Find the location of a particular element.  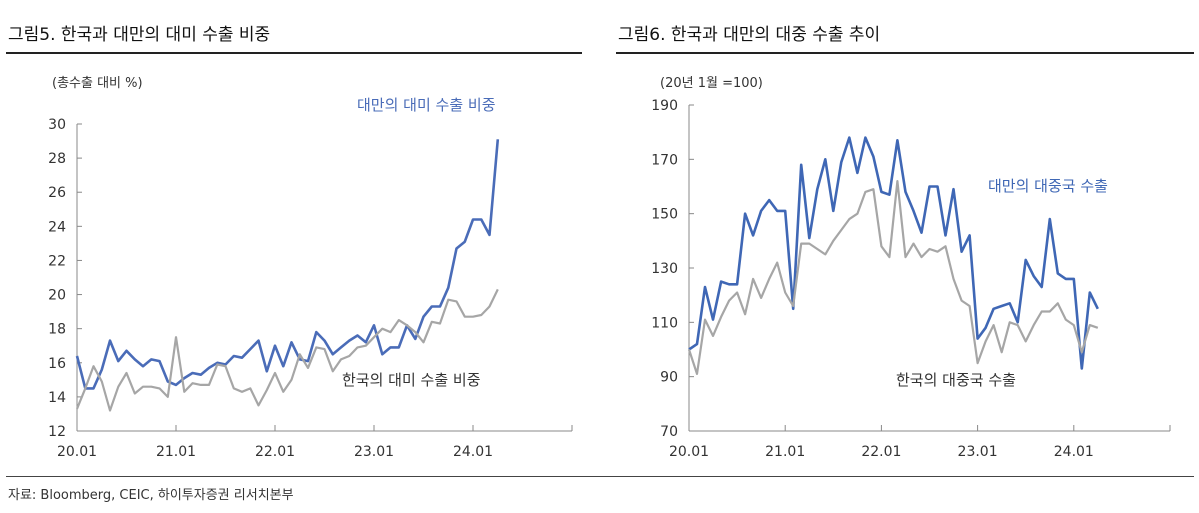

y-tick-label: 14 is located at coordinates (57, 398).